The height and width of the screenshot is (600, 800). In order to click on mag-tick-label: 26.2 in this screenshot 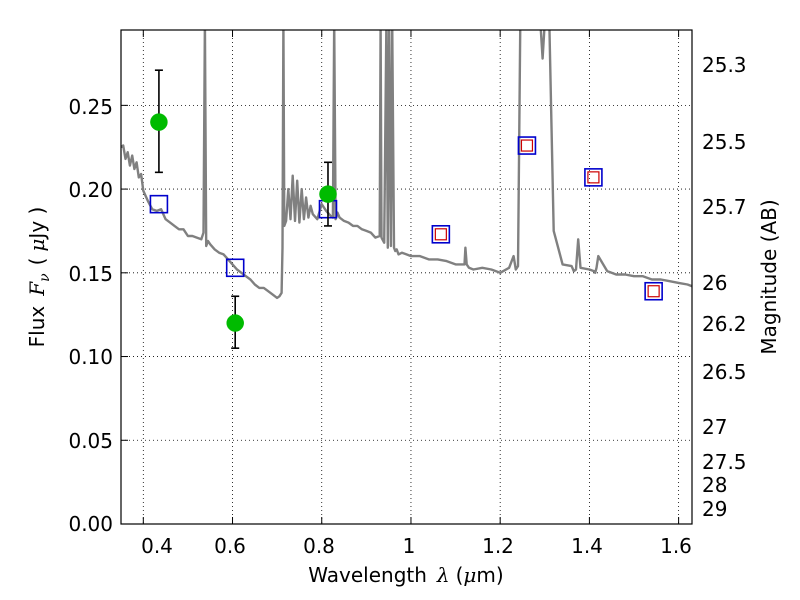, I will do `click(724, 324)`.